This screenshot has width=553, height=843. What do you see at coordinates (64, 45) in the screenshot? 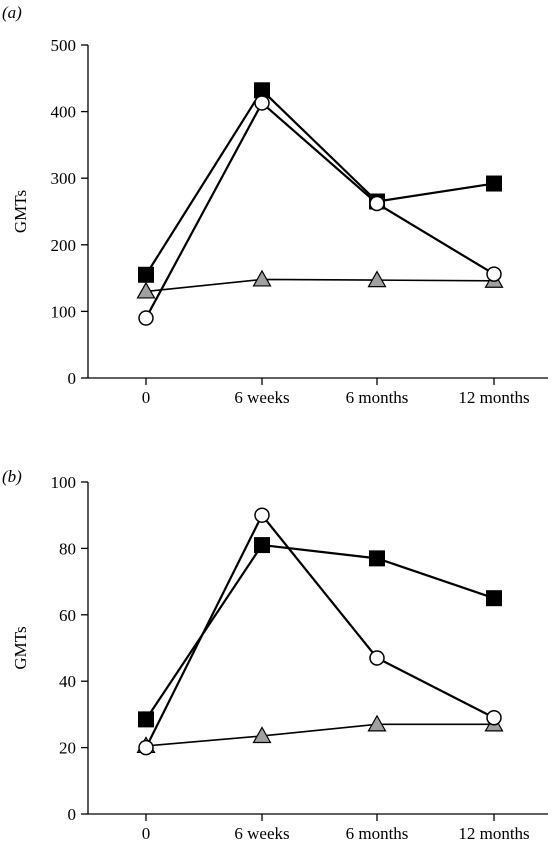
I see `y-tick-label: 500` at bounding box center [64, 45].